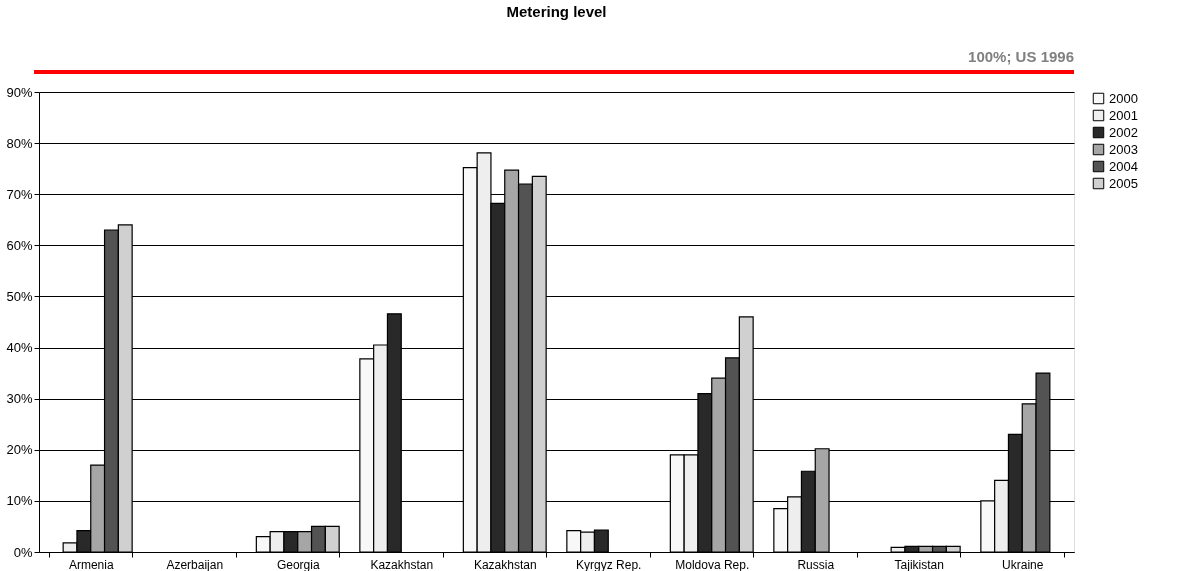 Image resolution: width=1189 pixels, height=571 pixels. I want to click on legend-label: 2003, so click(1123, 149).